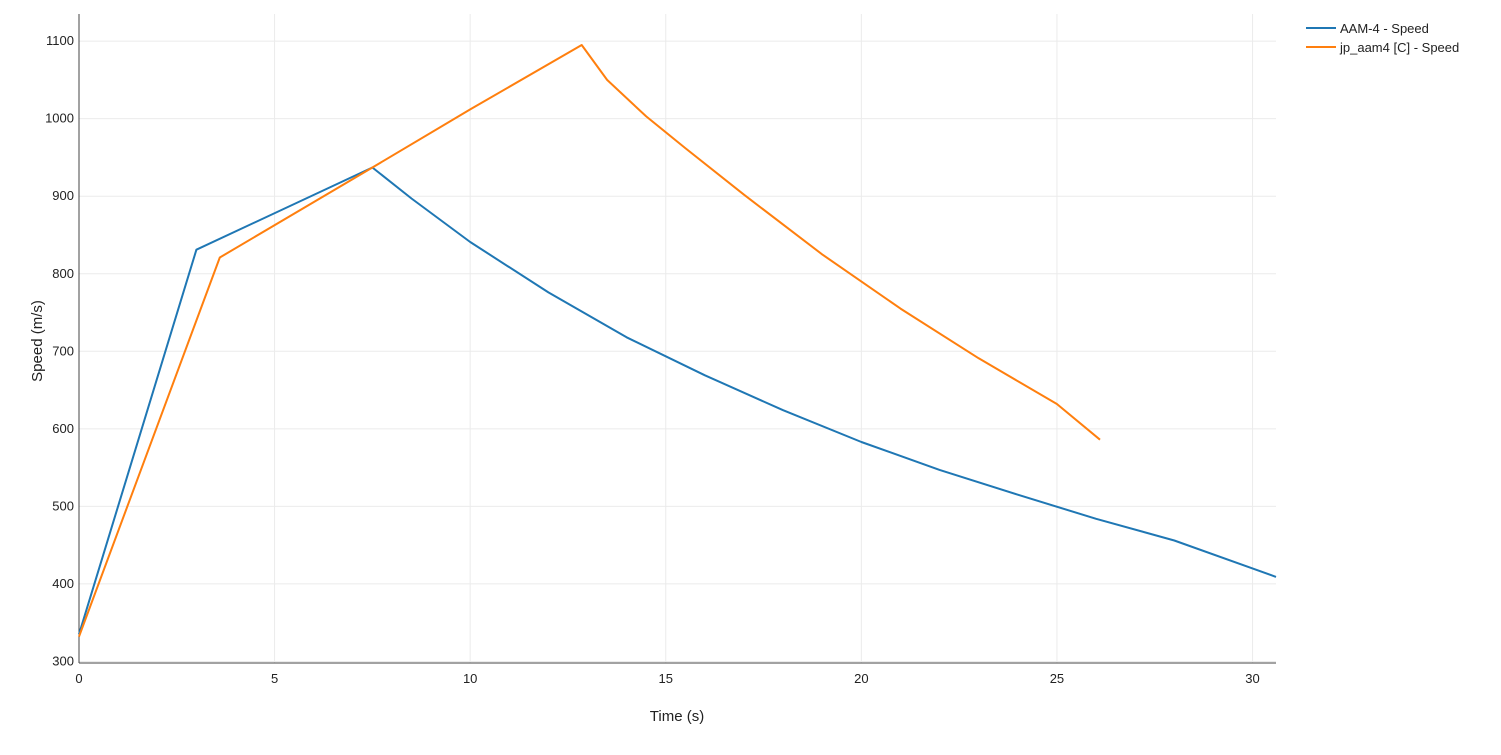  What do you see at coordinates (63, 350) in the screenshot?
I see `y-tick-label: 700` at bounding box center [63, 350].